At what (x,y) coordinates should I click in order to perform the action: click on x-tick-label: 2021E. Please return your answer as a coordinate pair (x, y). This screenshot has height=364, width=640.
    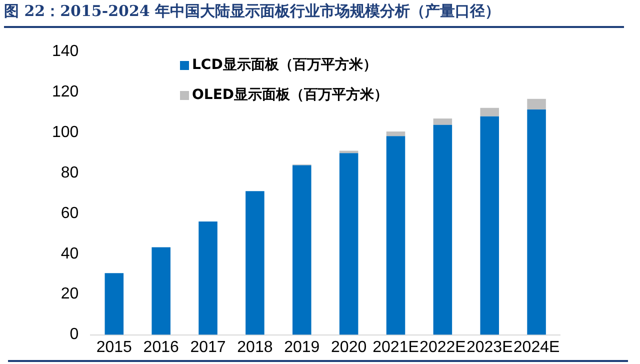
    Looking at the image, I should click on (395, 347).